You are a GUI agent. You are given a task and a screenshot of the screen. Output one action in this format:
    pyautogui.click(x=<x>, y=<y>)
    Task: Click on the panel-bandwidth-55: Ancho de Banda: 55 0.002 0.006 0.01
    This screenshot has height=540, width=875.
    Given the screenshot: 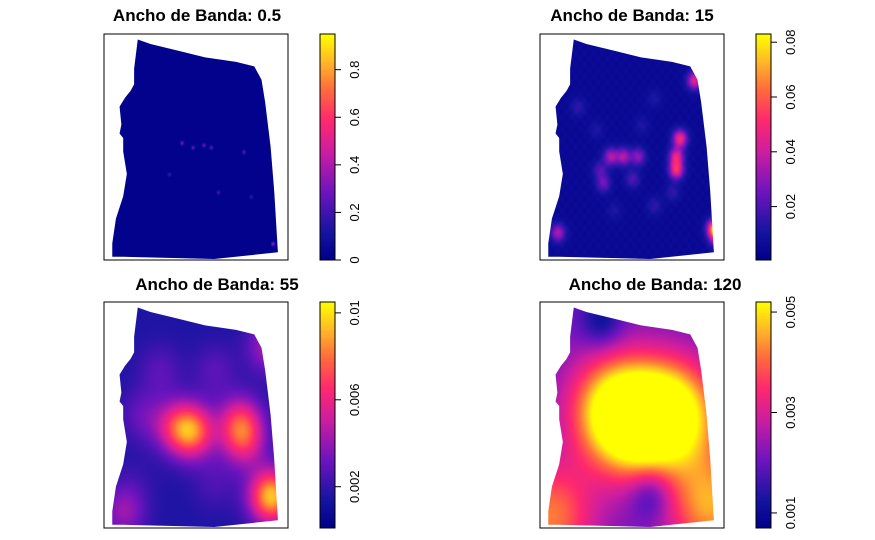 What is the action you would take?
    pyautogui.click(x=232, y=402)
    